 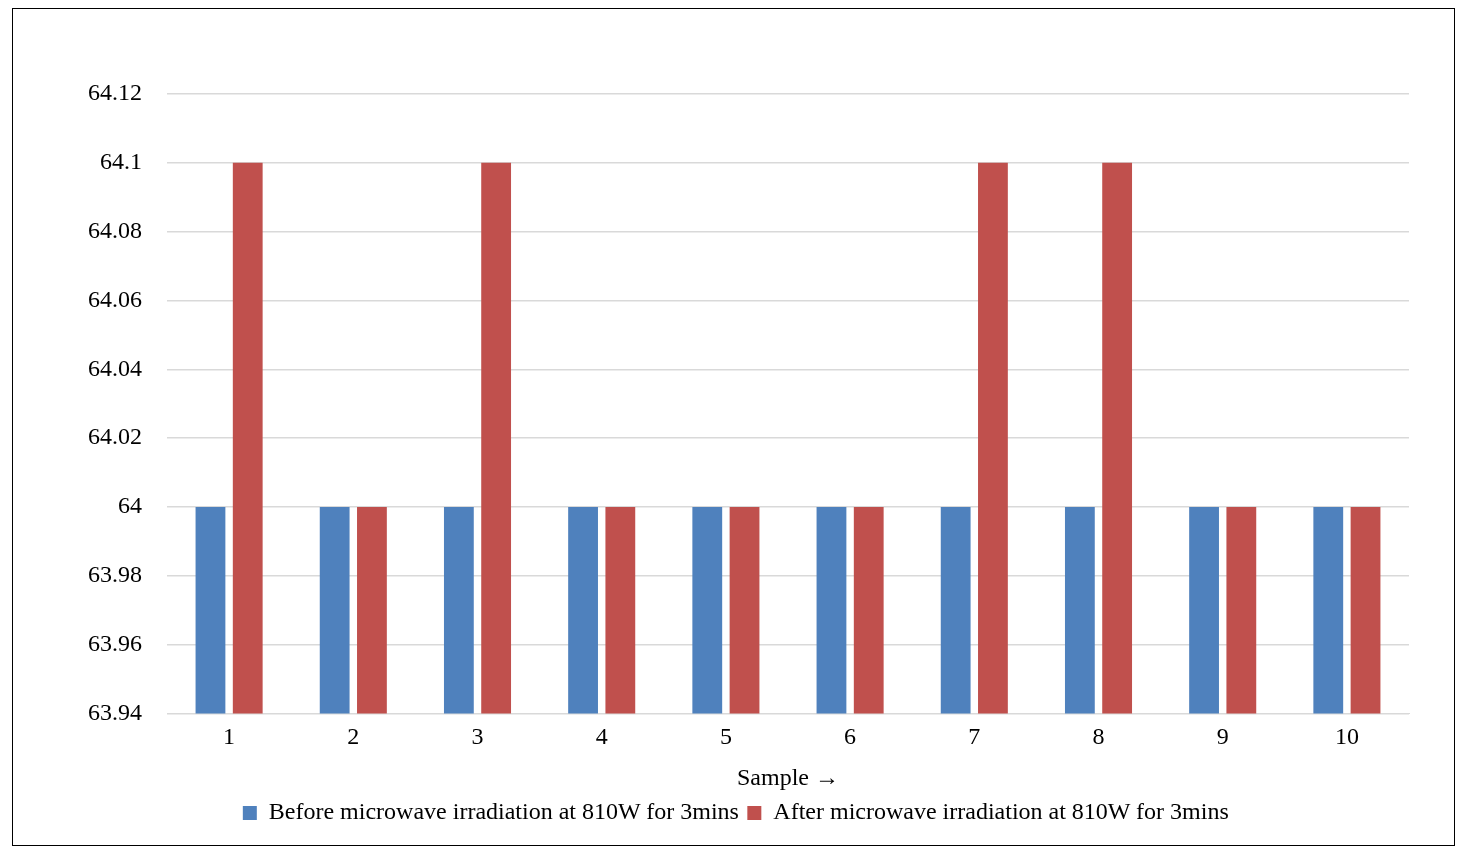 What do you see at coordinates (1346, 736) in the screenshot?
I see `x-tick-label: 10` at bounding box center [1346, 736].